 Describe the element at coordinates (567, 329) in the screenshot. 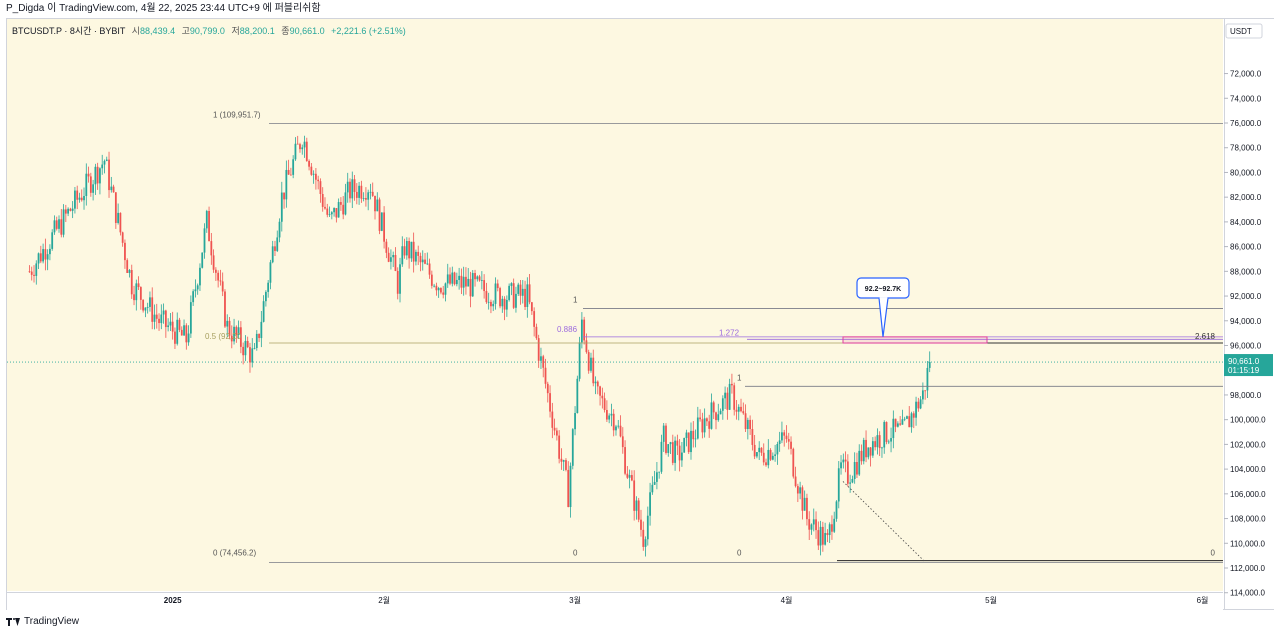

I see `level-label-0886: 0.886` at that location.